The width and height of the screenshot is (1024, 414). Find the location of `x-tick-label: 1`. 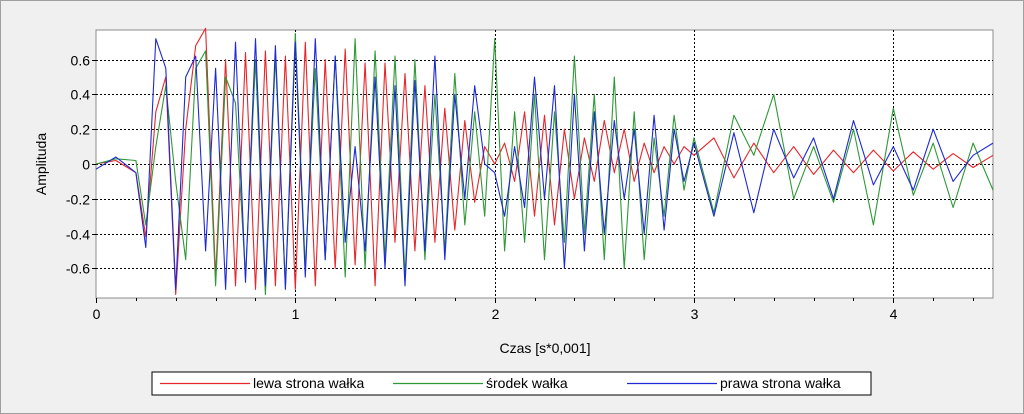

x-tick-label: 1 is located at coordinates (296, 314).